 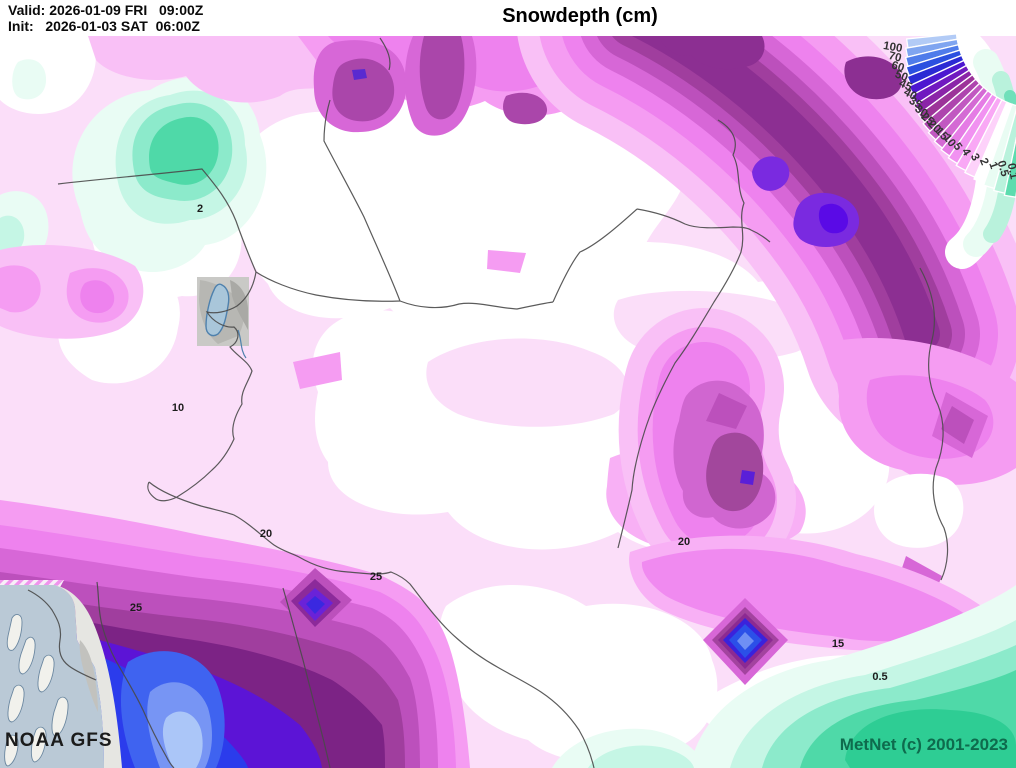 What do you see at coordinates (910, 94) in the screenshot?
I see `legend-value-label: 40` at bounding box center [910, 94].